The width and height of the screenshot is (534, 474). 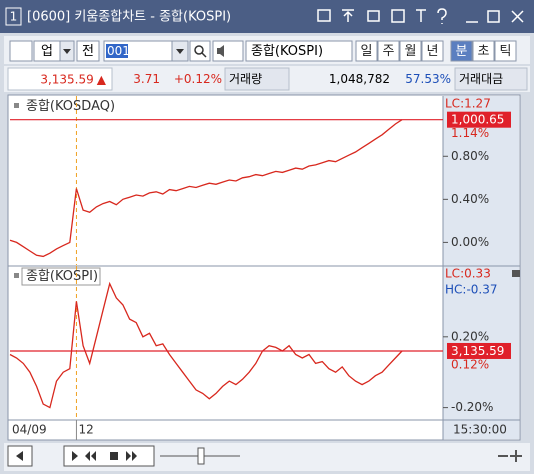 I want to click on help-button, so click(x=442, y=16).